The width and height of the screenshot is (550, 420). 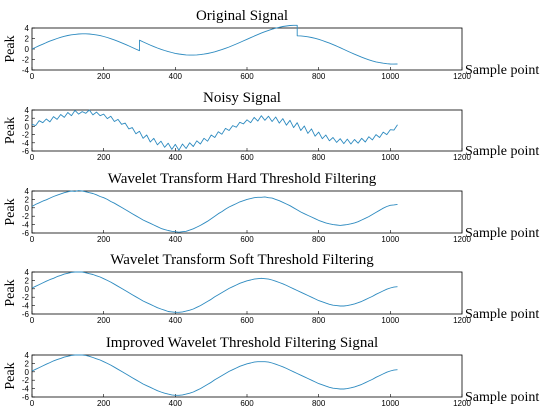 I want to click on chart-title: Original Signal, so click(x=242, y=16).